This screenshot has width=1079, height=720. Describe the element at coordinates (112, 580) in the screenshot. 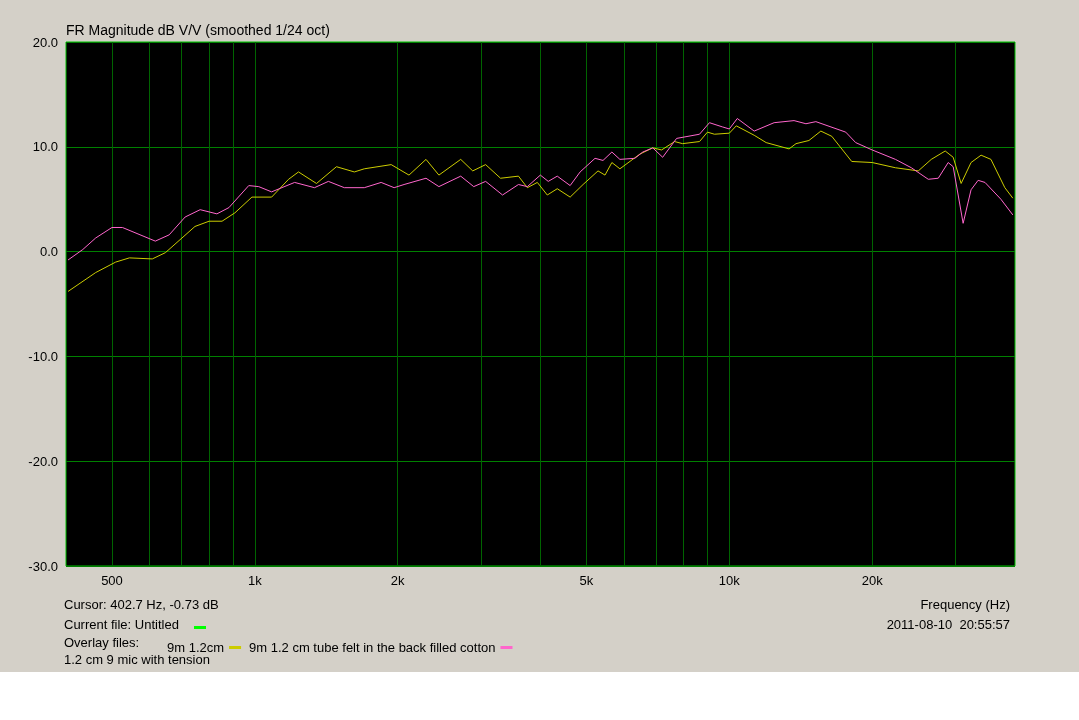

I see `x-tick-label: 500` at that location.